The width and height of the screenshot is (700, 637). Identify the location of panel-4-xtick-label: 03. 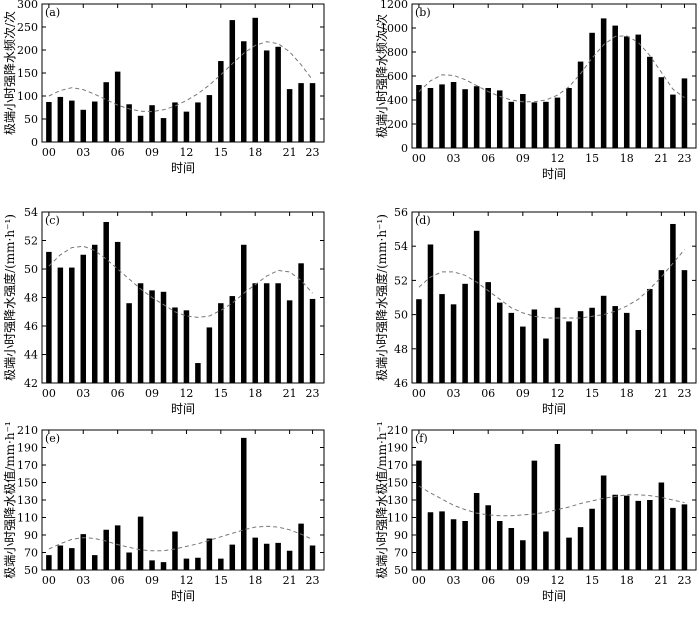
(454, 393).